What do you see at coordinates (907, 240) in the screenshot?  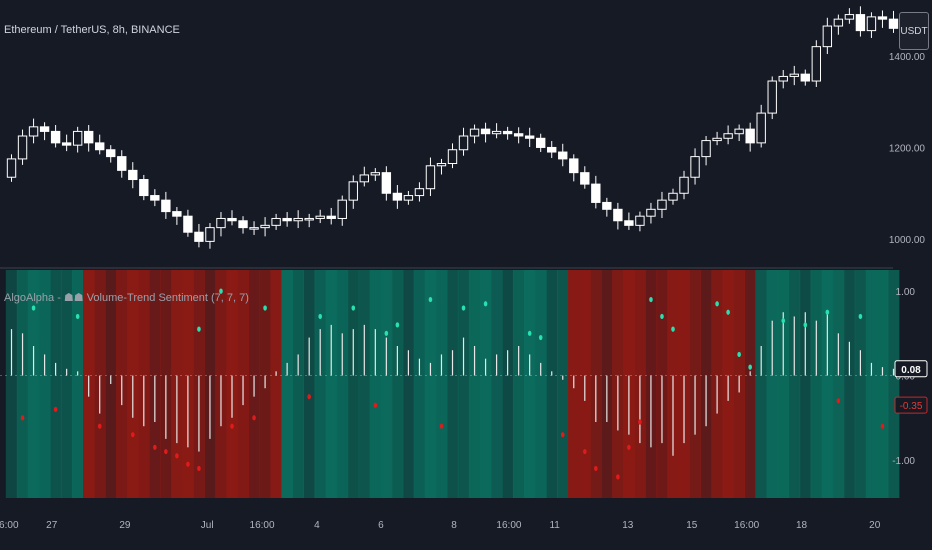 I see `price-tick-label: 1000.00` at bounding box center [907, 240].